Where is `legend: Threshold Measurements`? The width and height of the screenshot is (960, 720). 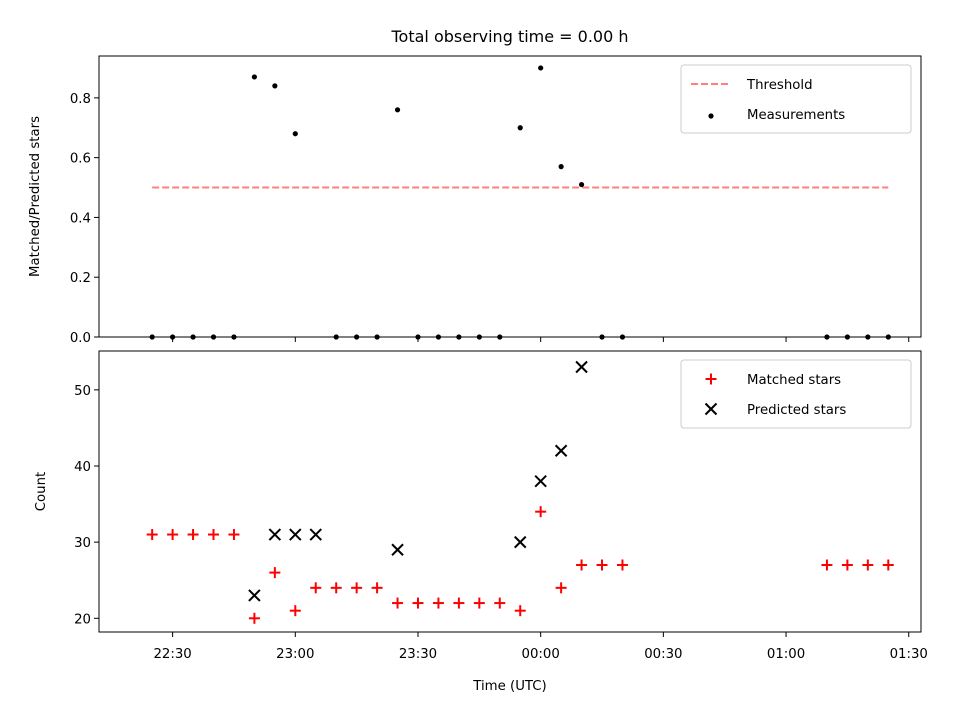
legend: Threshold Measurements is located at coordinates (796, 99).